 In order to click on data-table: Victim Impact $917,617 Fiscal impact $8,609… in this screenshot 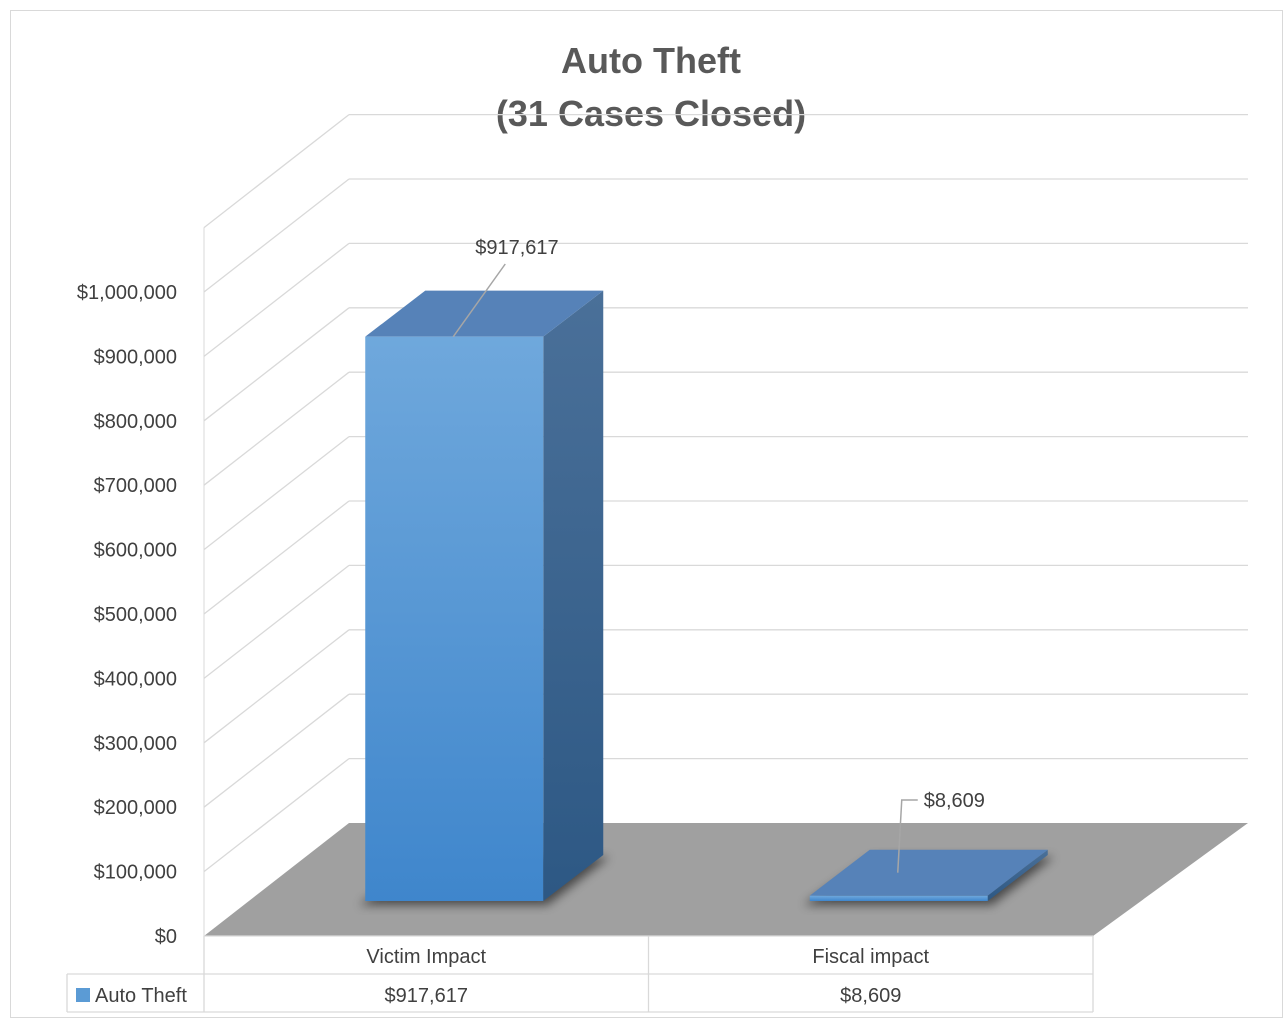, I will do `click(580, 974)`.